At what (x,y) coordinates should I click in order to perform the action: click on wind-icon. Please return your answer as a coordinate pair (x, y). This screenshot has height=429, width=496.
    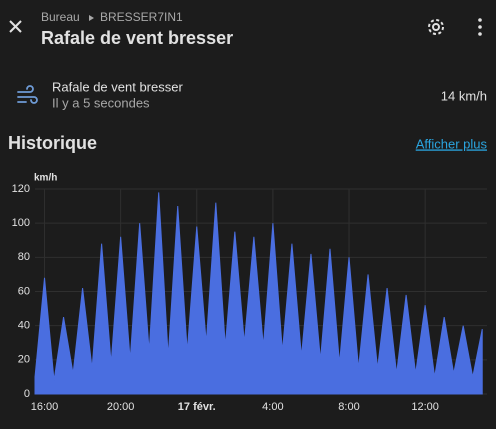
    Looking at the image, I should click on (27, 94).